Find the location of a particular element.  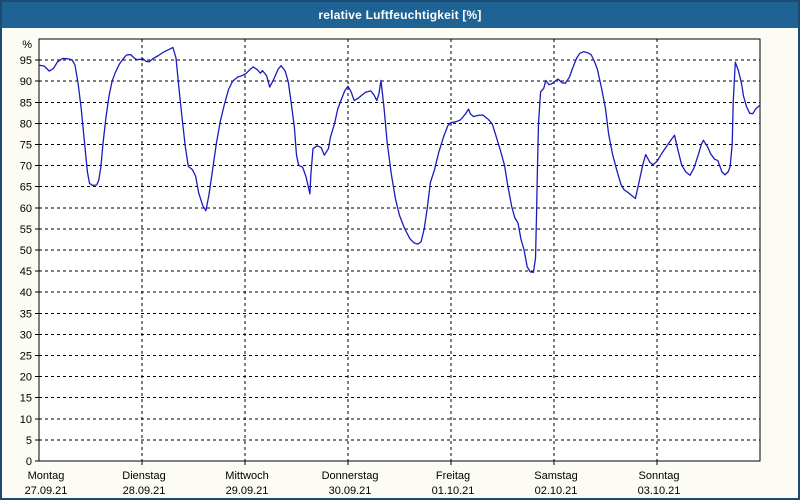

day-name-label: Montag is located at coordinates (46, 476).